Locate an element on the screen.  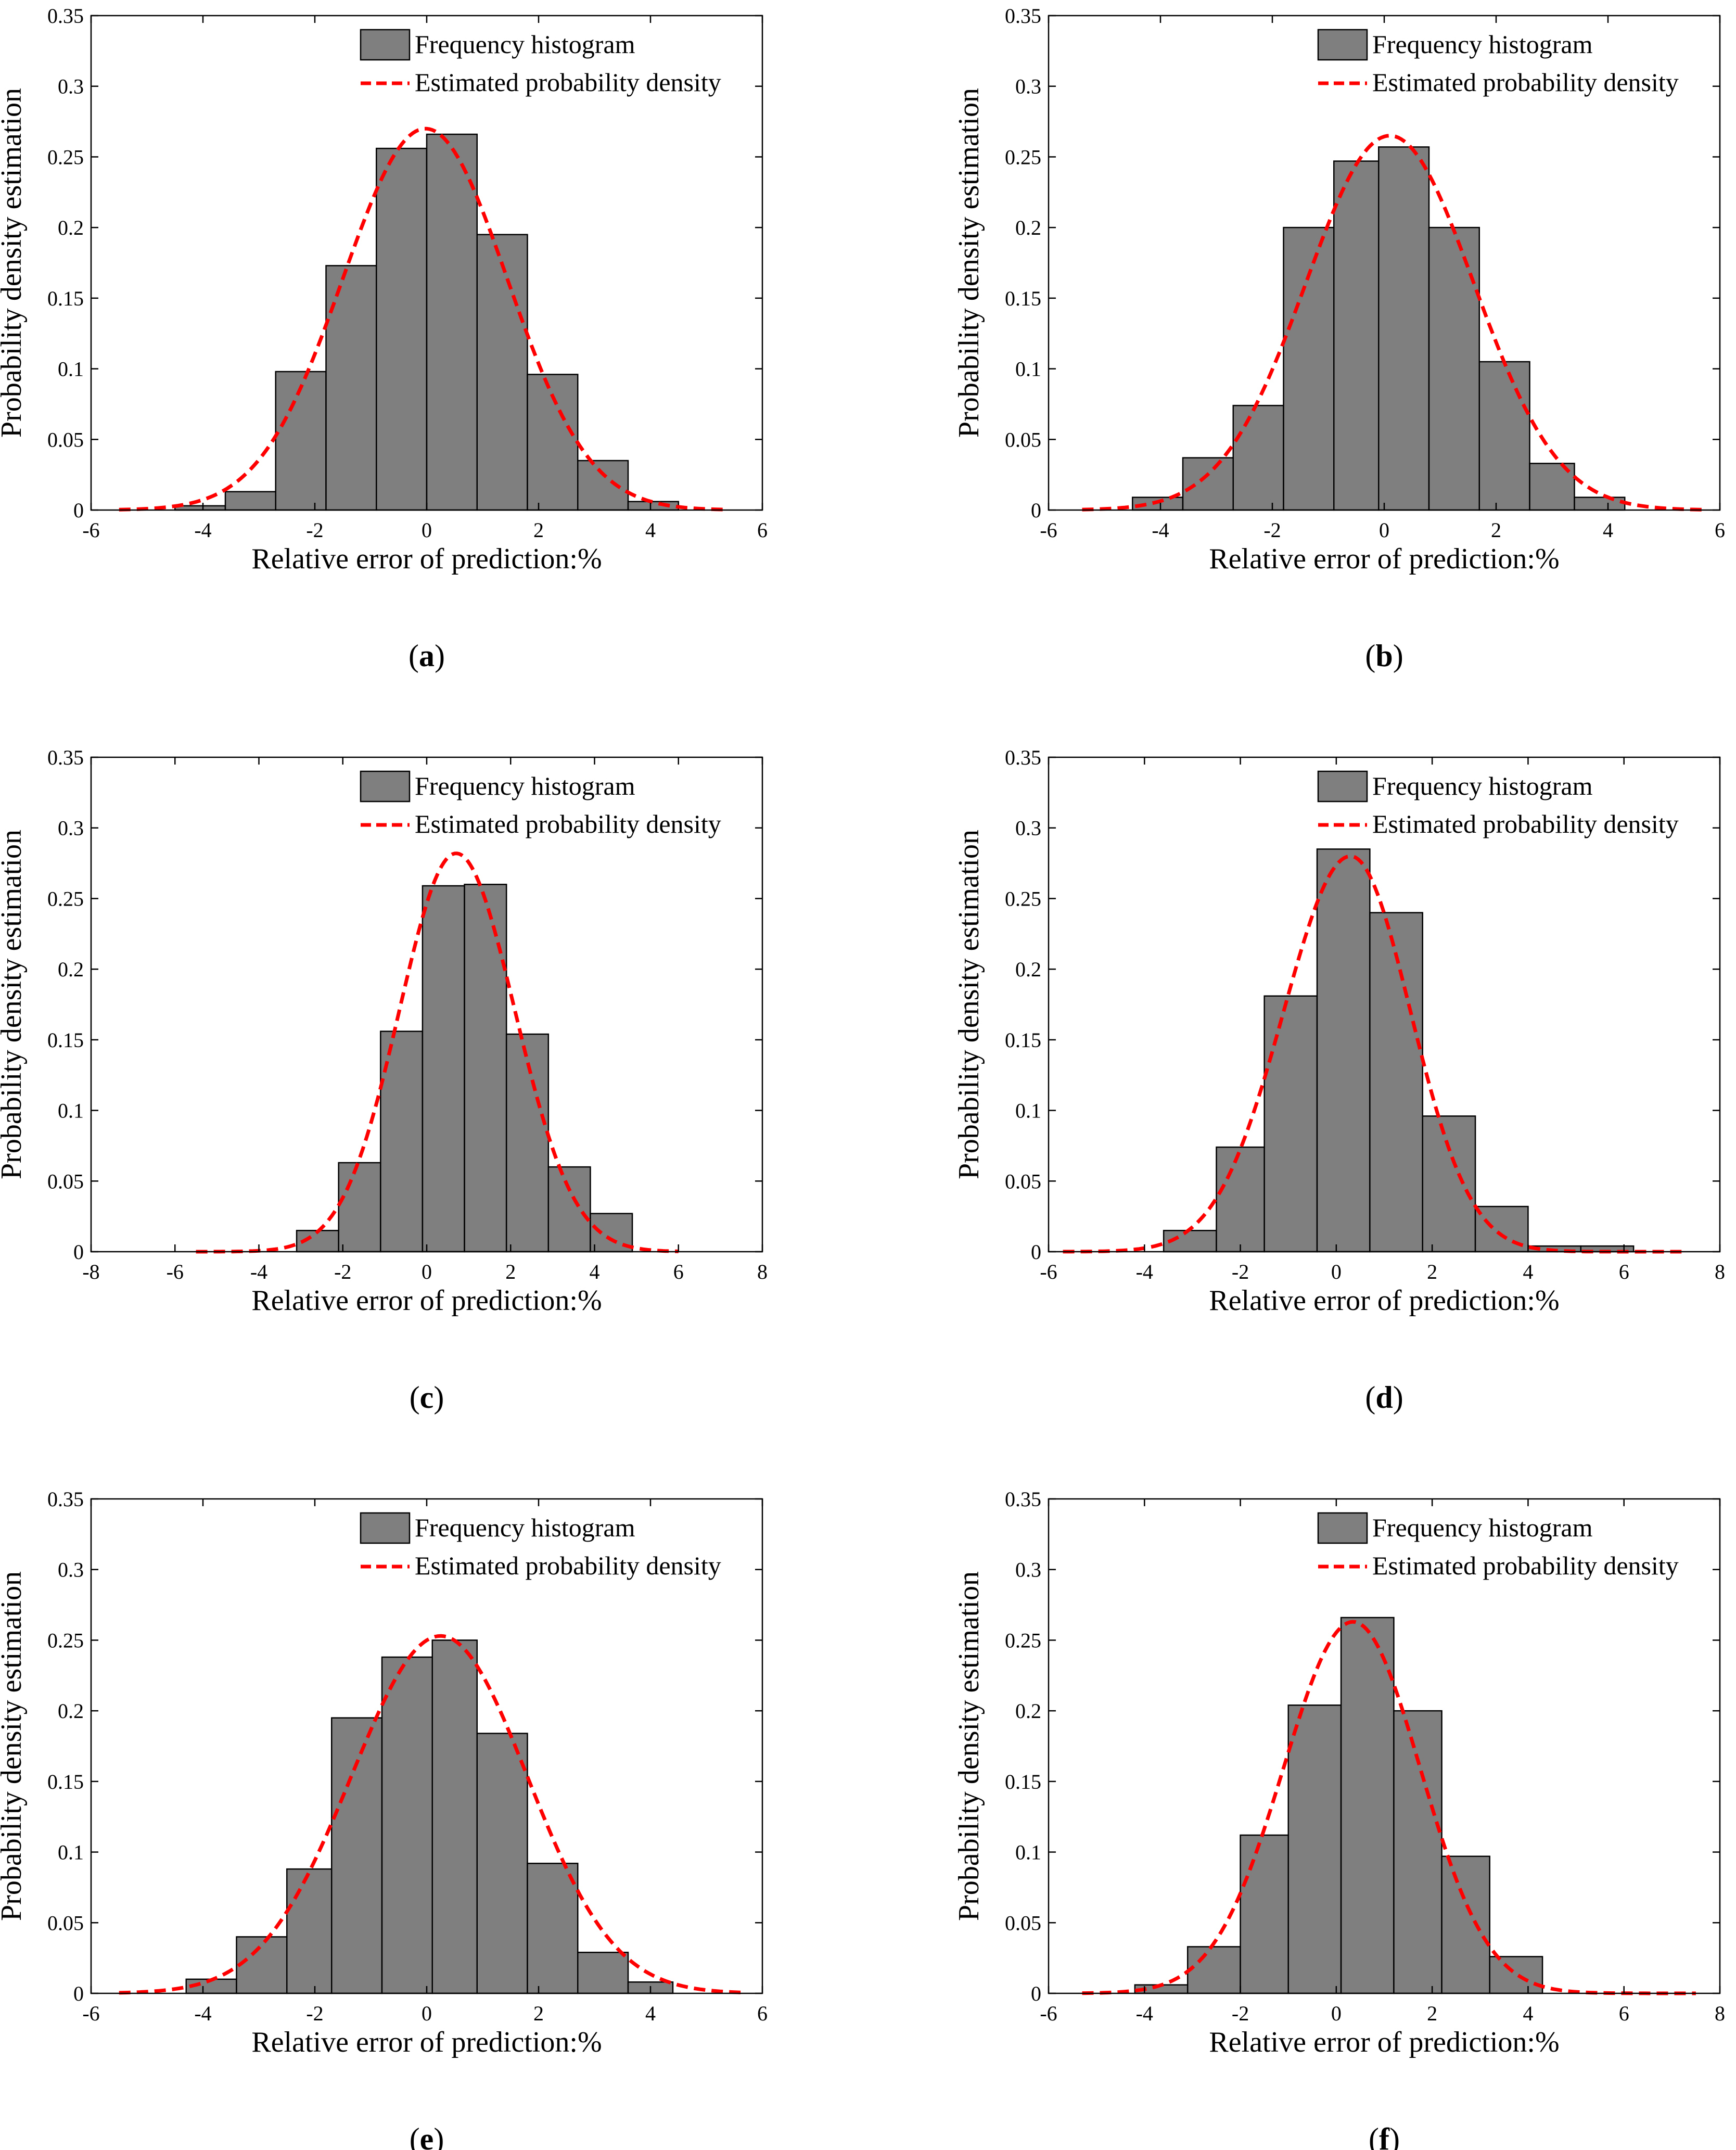
panel-caption-letter: b is located at coordinates (1384, 656).